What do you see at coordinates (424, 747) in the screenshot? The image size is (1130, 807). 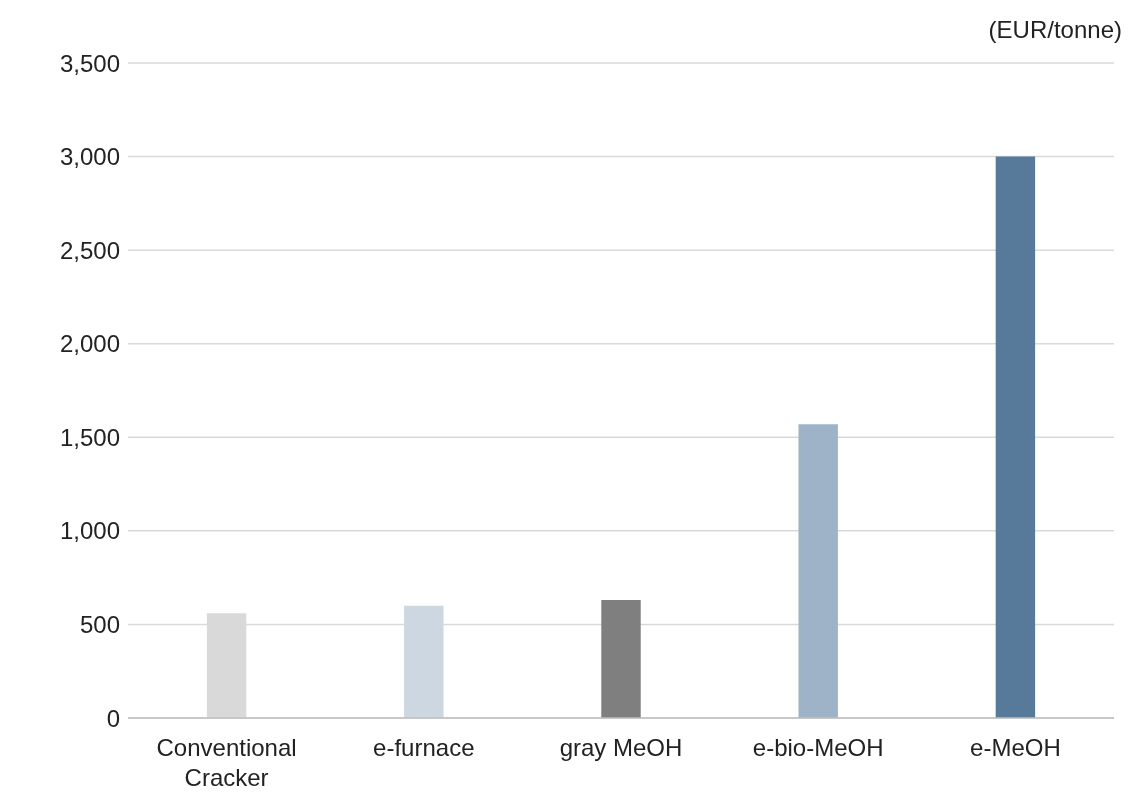 I see `x-tick-label: e-furnace` at bounding box center [424, 747].